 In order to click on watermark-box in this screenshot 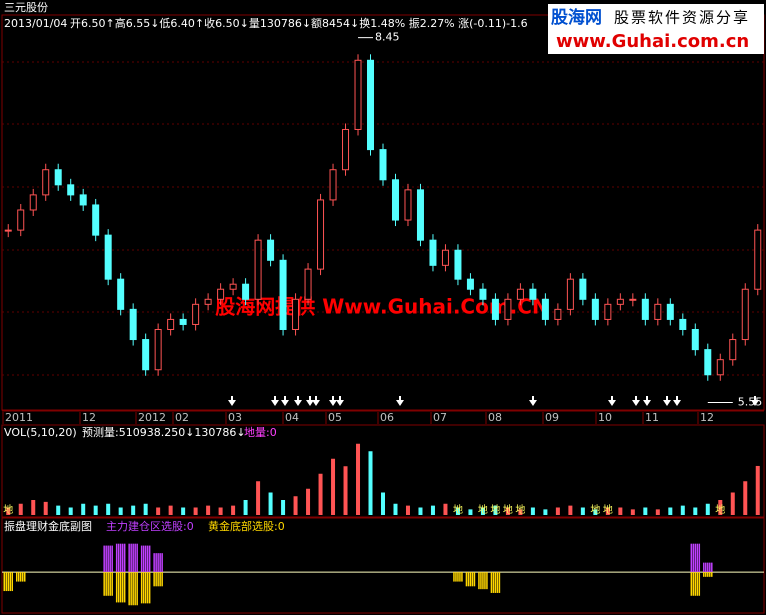, I will do `click(656, 29)`.